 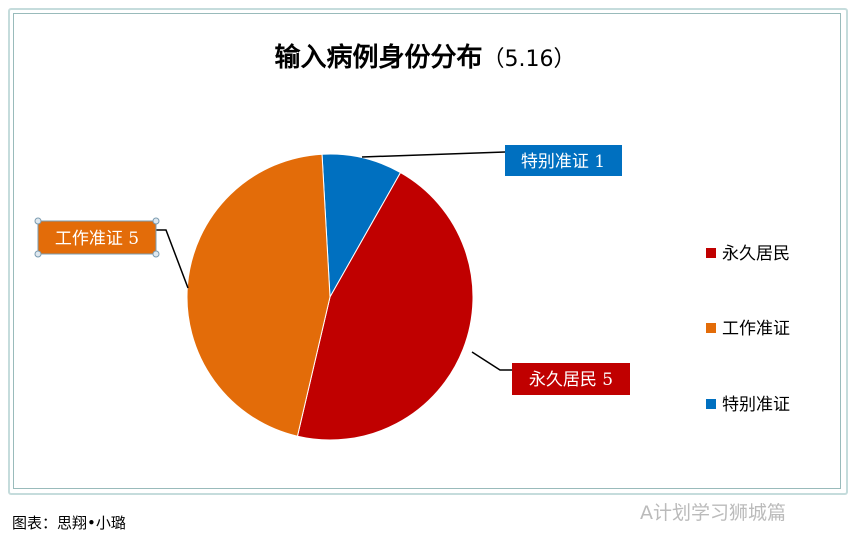 What do you see at coordinates (385, 306) in the screenshot?
I see `pie-slice-永久居民` at bounding box center [385, 306].